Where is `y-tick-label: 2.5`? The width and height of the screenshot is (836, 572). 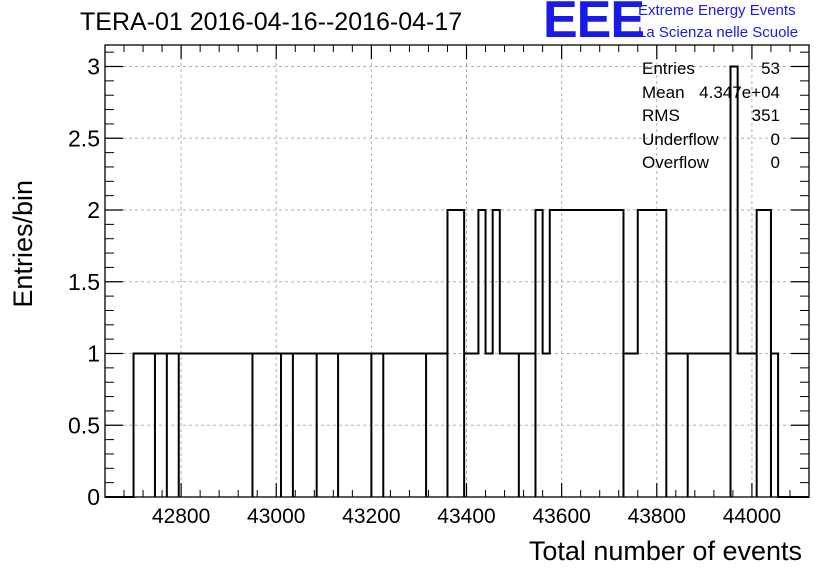
y-tick-label: 2.5 is located at coordinates (84, 138).